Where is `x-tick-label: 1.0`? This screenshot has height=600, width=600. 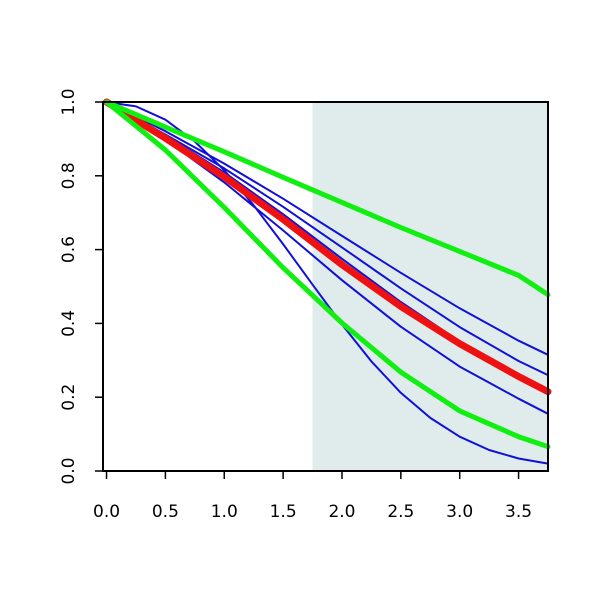 x-tick-label: 1.0 is located at coordinates (224, 512).